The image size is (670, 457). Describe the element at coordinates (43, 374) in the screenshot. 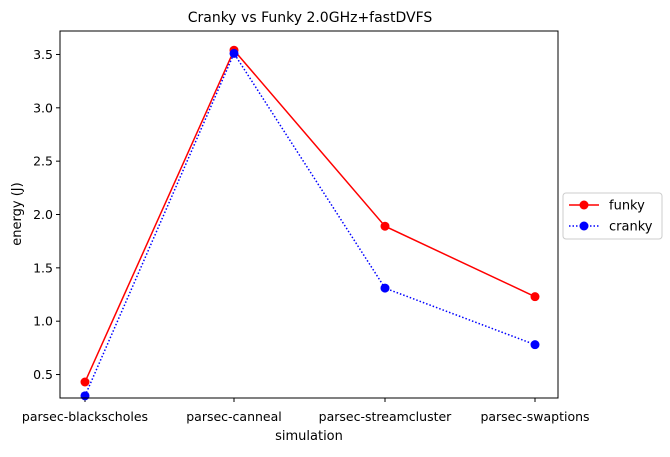

I see `y-tick-label: 0.5` at that location.